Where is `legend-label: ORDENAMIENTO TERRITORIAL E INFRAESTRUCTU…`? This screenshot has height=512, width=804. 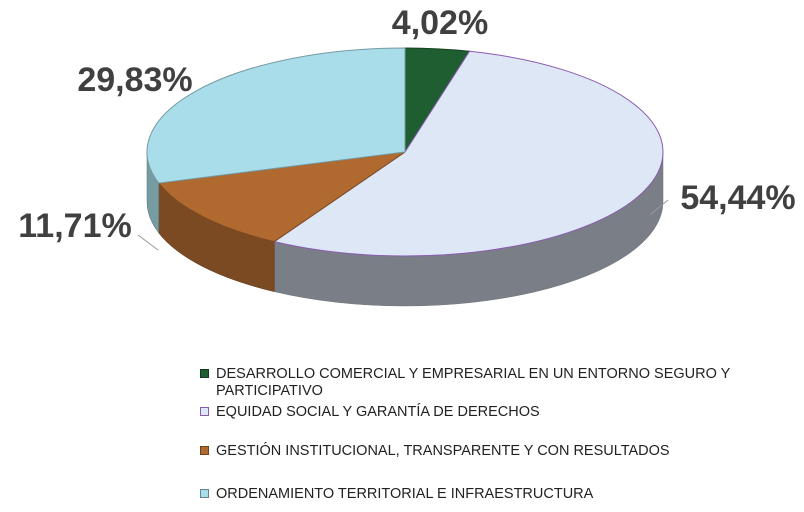 legend-label: ORDENAMIENTO TERRITORIAL E INFRAESTRUCTU… is located at coordinates (405, 494).